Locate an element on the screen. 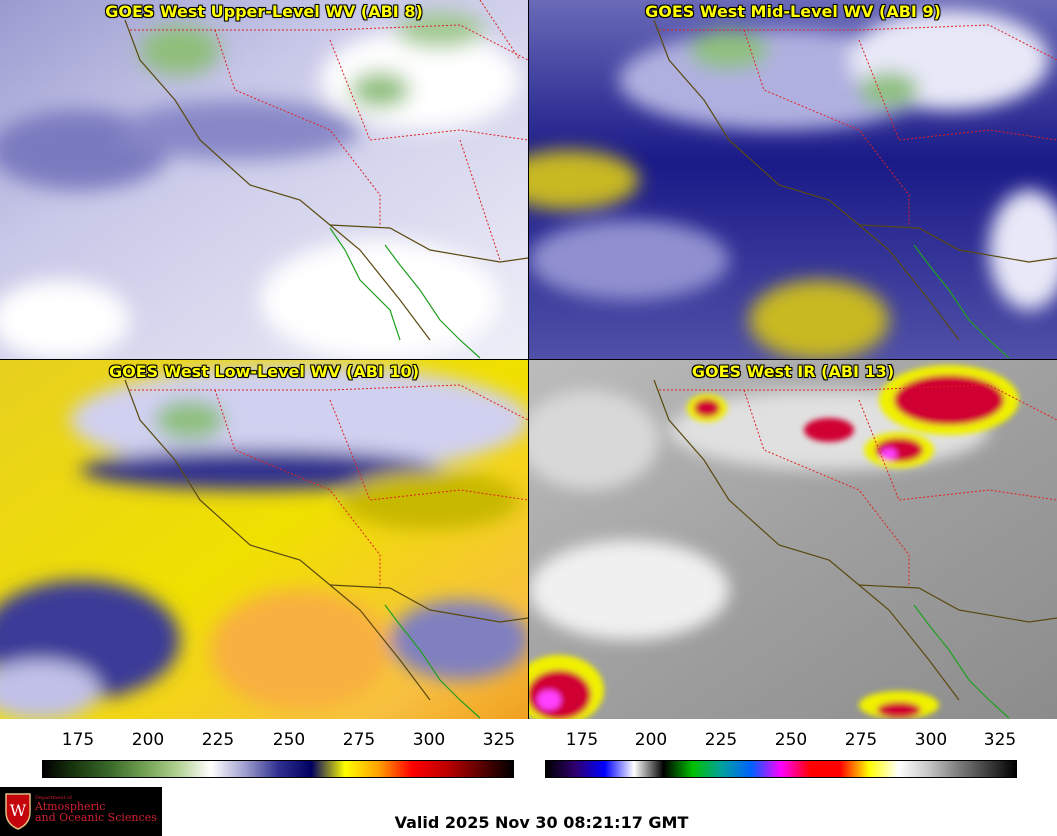  wv-tick-label: 225 is located at coordinates (218, 740).